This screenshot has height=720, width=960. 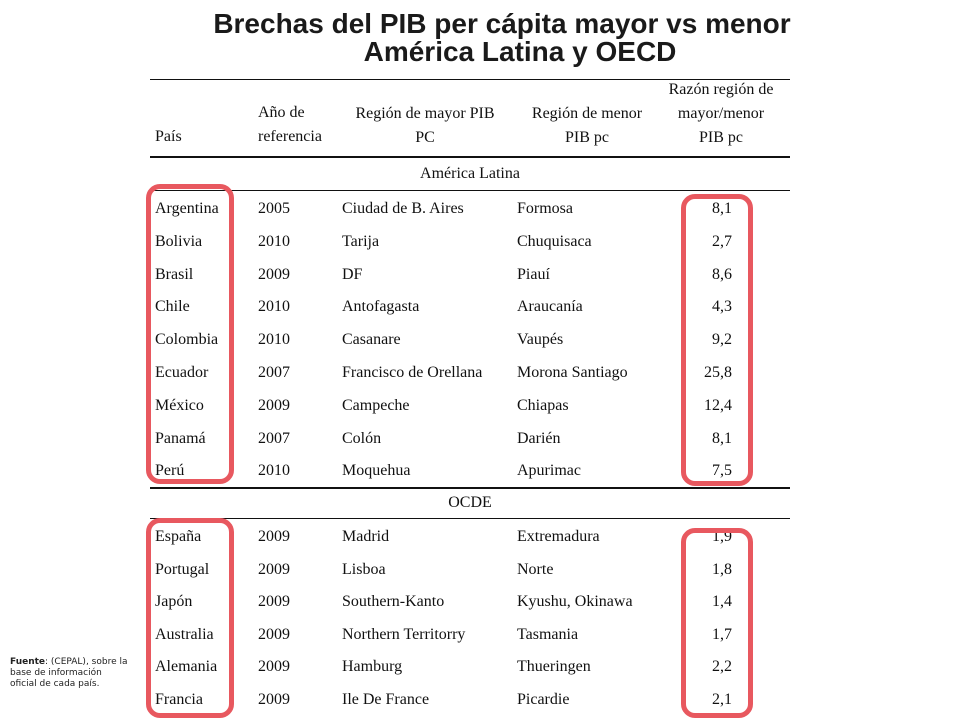 I want to click on cell-mayor: Ciudad de B. Aires, so click(x=403, y=208).